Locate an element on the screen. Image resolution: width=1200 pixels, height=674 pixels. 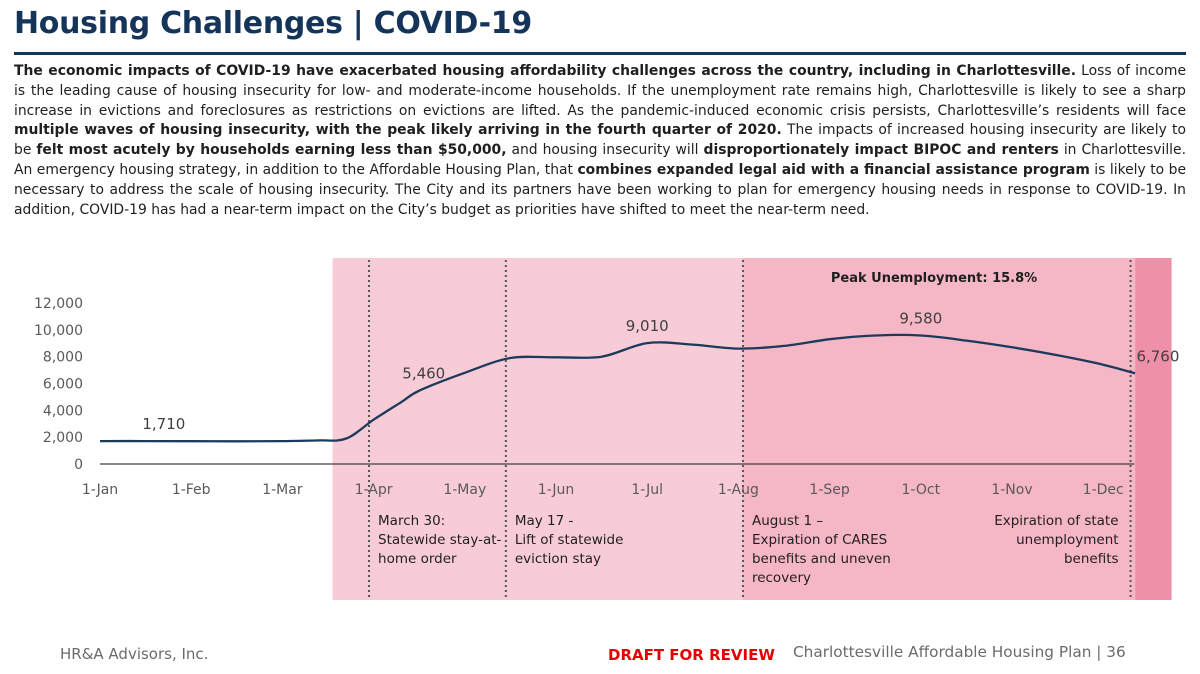
y-tick-label: 0 is located at coordinates (78, 465).